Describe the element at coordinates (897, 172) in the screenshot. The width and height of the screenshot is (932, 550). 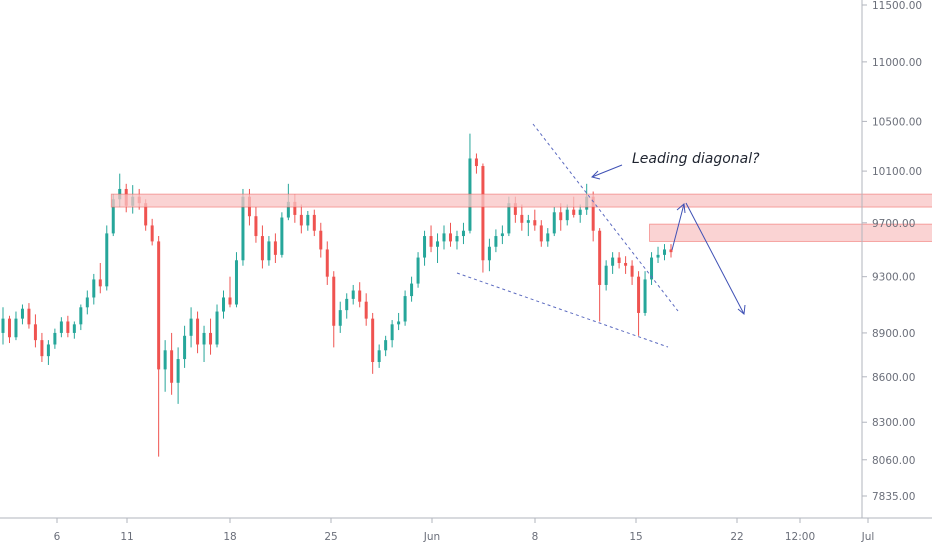
I see `price-tick-label: 10100.00` at that location.